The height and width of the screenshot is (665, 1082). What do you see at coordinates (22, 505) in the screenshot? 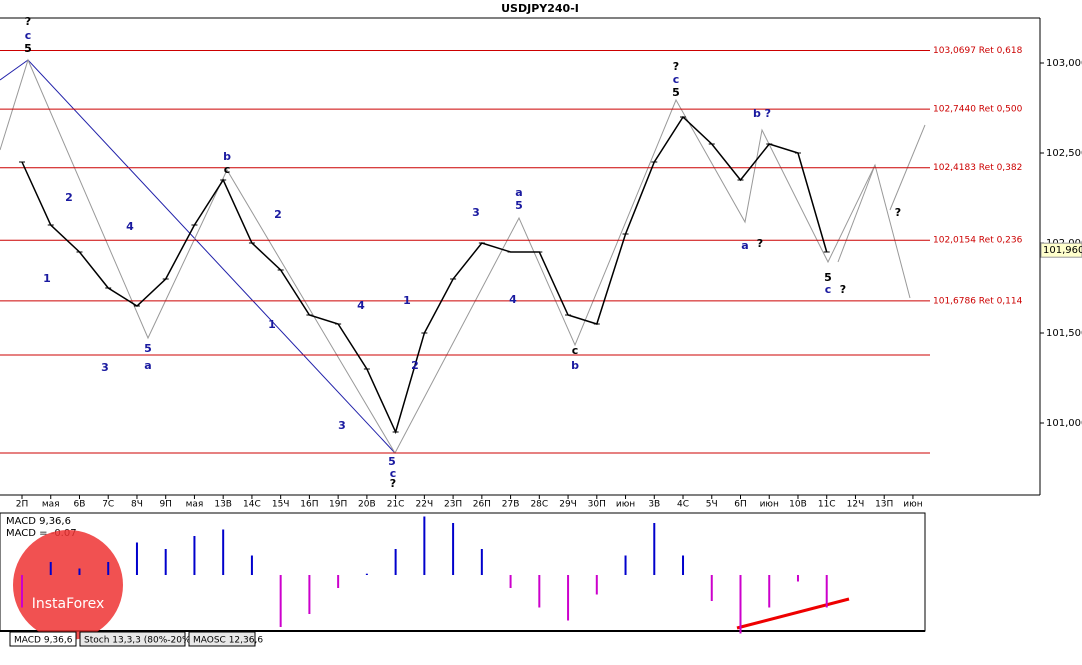
I see `x-tick-label: 2П` at bounding box center [22, 505].